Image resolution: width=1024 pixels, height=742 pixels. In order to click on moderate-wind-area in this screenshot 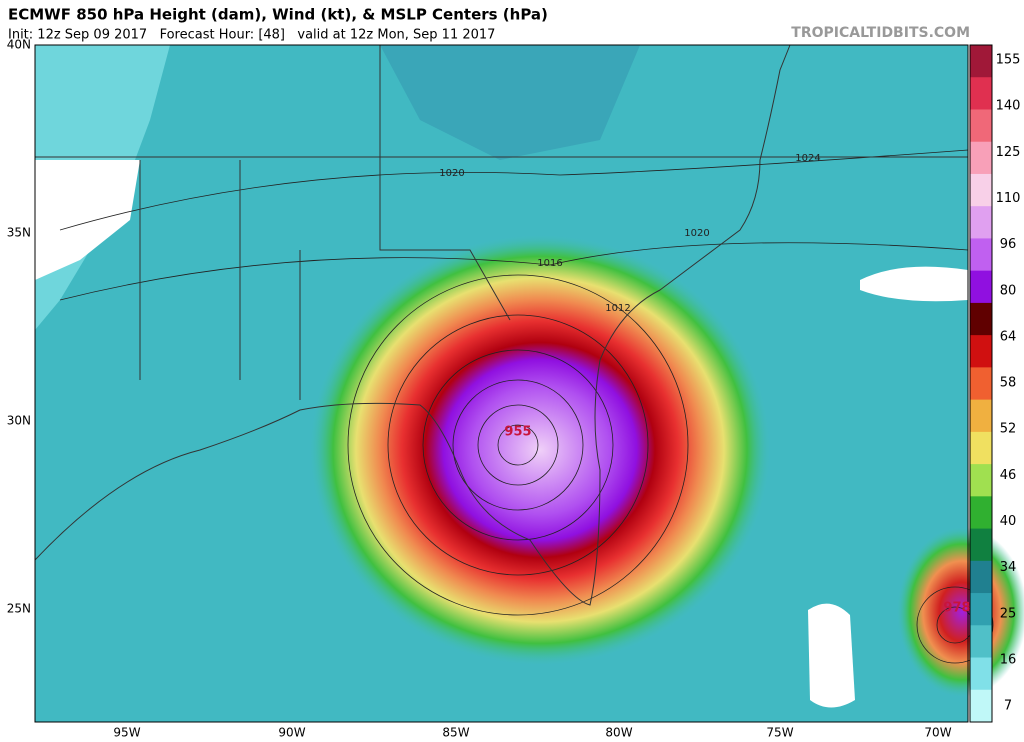, I will do `click(510, 102)`.